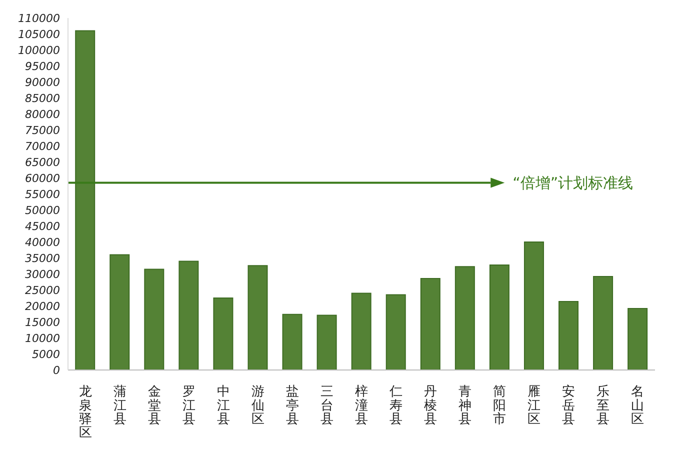 The width and height of the screenshot is (673, 456). I want to click on y-tick-label: 75000, so click(42, 130).